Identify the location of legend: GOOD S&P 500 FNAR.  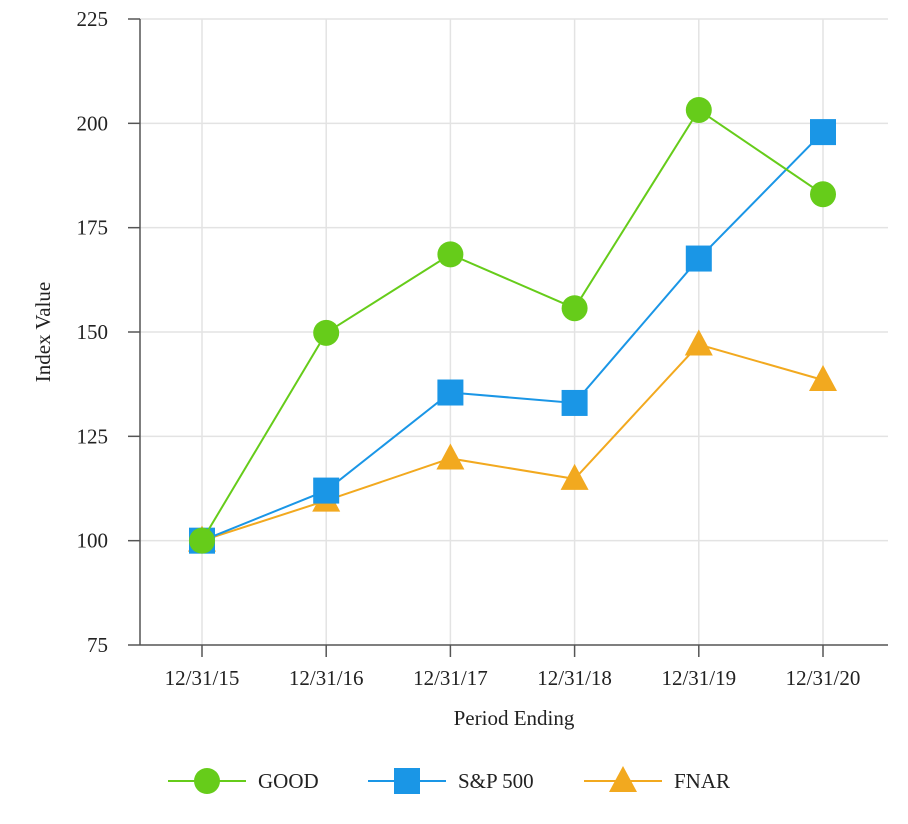
(449, 780).